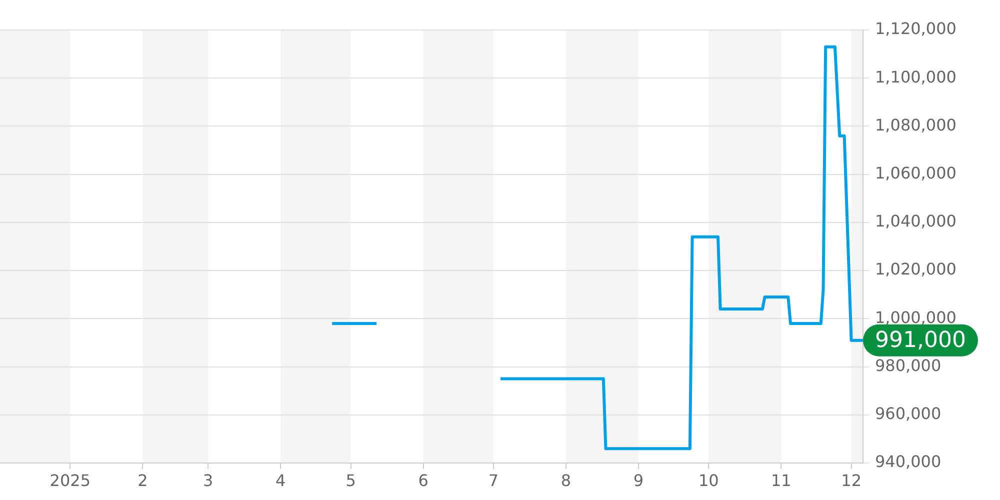 This screenshot has width=1000, height=500. I want to click on x-tick-label: 6, so click(423, 480).